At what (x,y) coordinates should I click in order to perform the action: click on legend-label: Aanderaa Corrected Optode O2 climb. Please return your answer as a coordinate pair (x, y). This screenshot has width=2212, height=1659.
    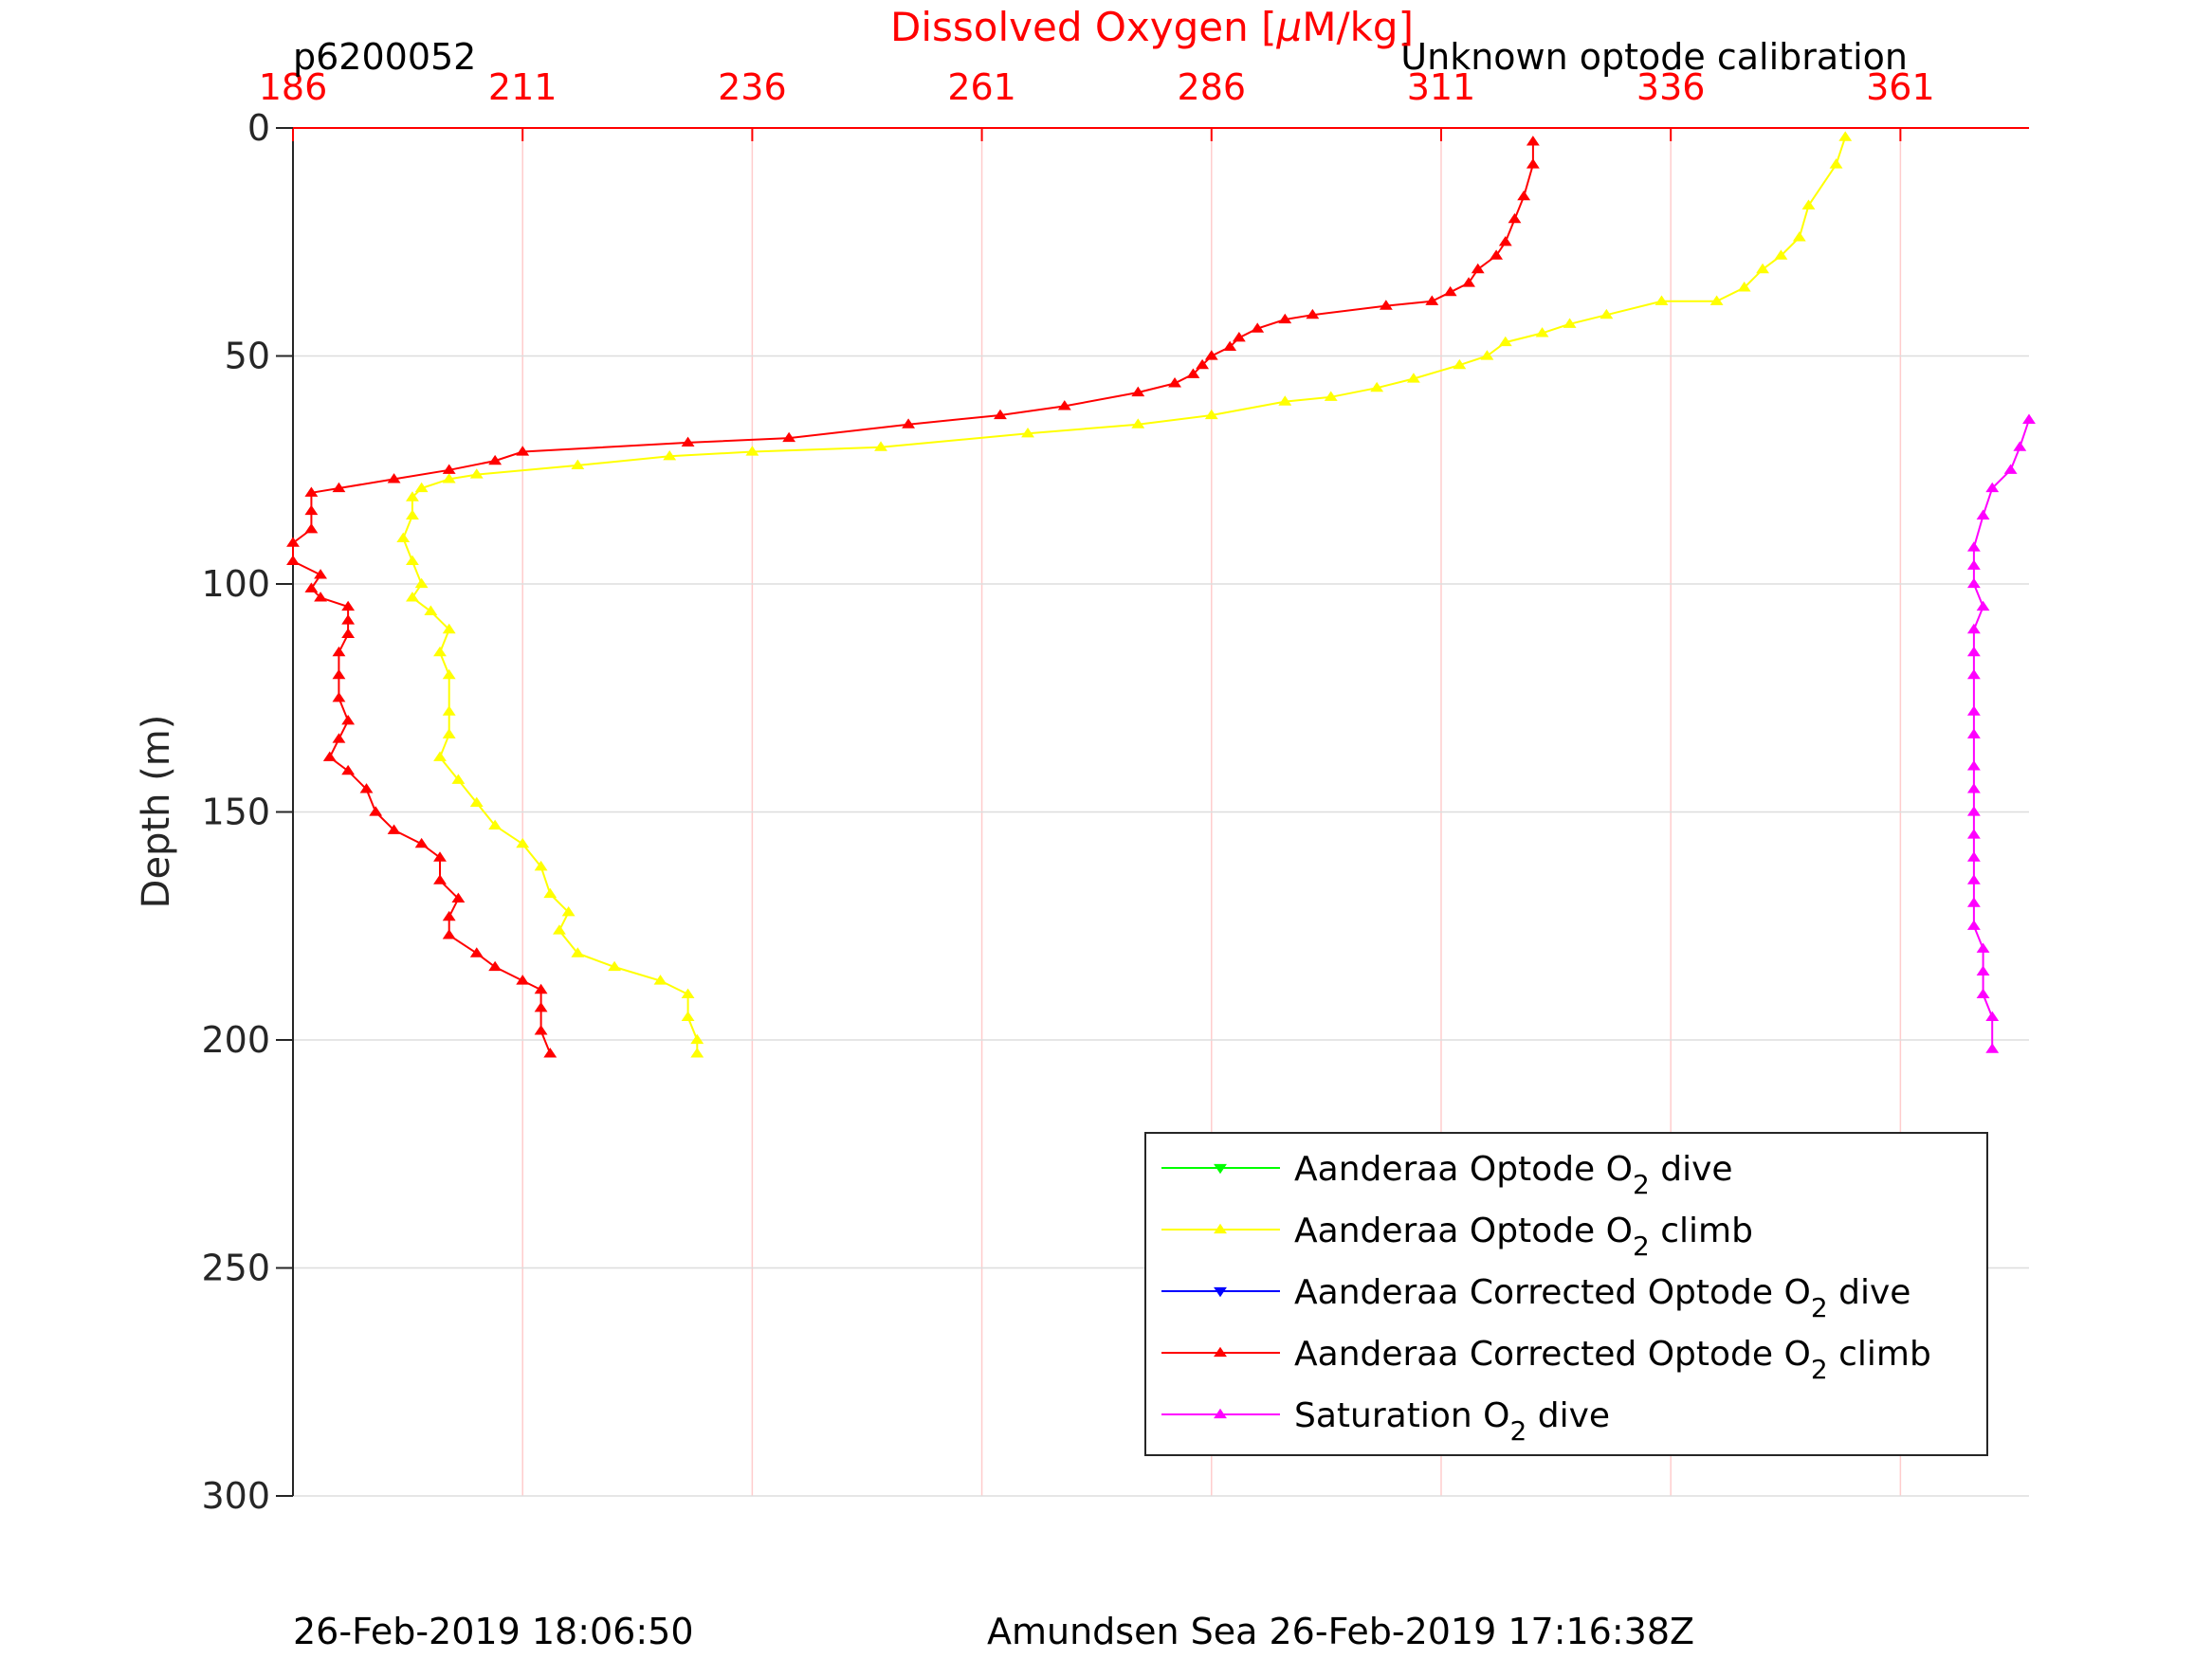
    Looking at the image, I should click on (1612, 1360).